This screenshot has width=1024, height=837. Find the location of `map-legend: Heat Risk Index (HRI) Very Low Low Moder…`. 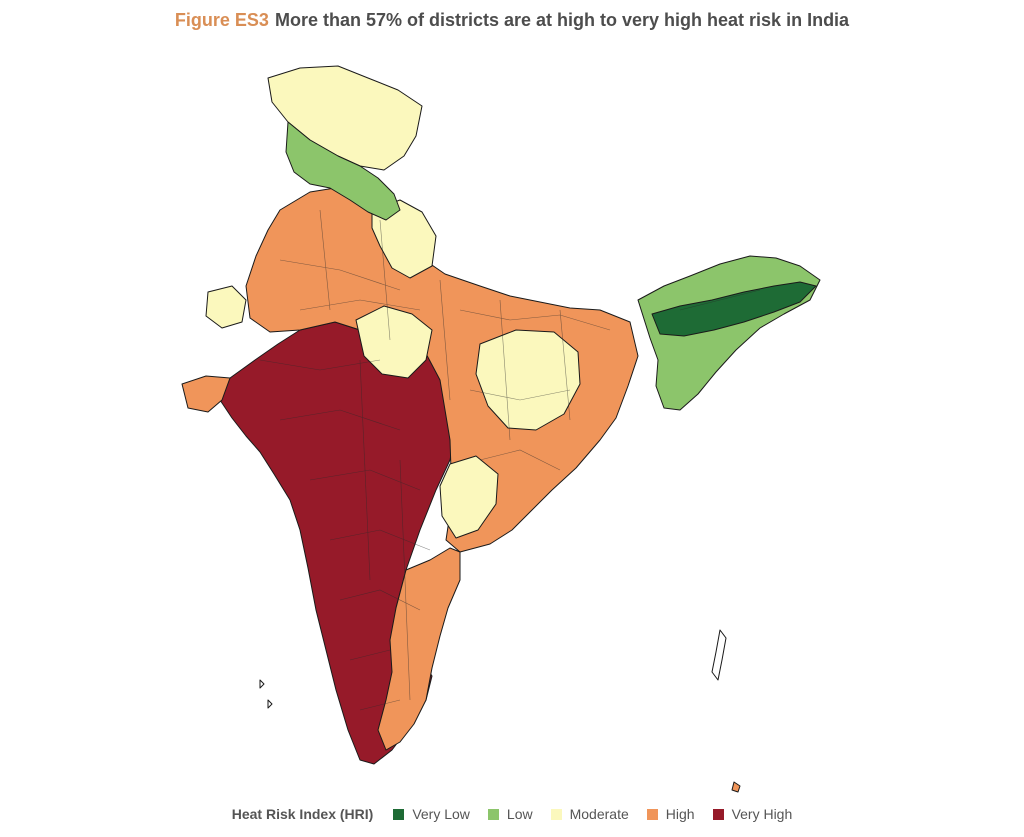

map-legend: Heat Risk Index (HRI) Very Low Low Moder… is located at coordinates (512, 814).